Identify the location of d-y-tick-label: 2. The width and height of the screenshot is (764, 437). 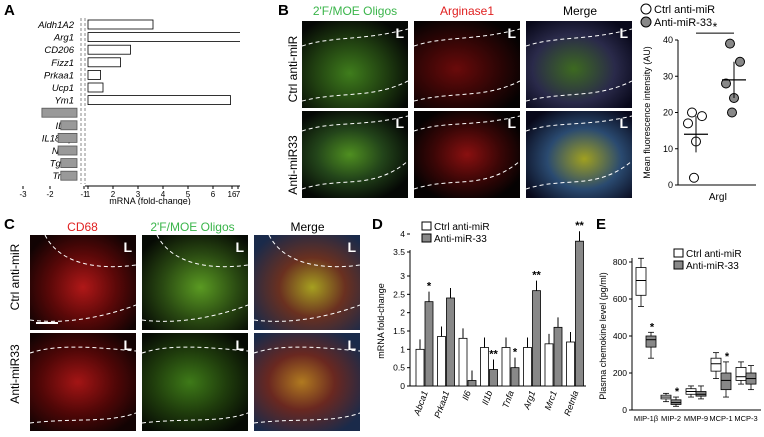
(402, 313).